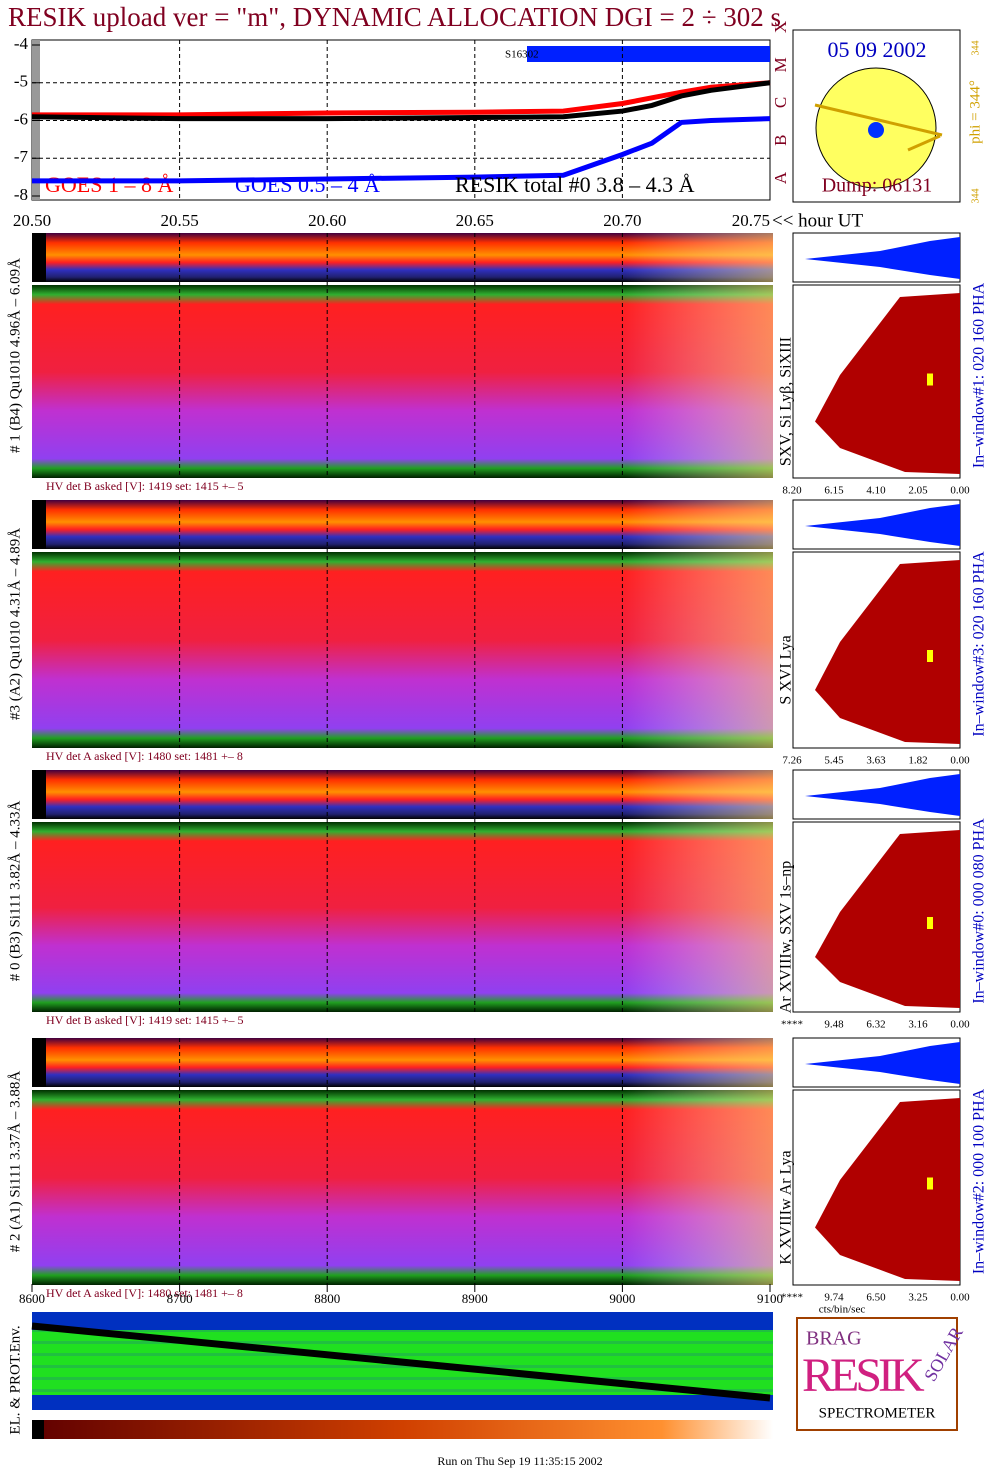 This screenshot has width=1004, height=1476. What do you see at coordinates (575, 184) in the screenshot?
I see `legend-entry: RESIK total #0 3.8 – 4.3 Å` at bounding box center [575, 184].